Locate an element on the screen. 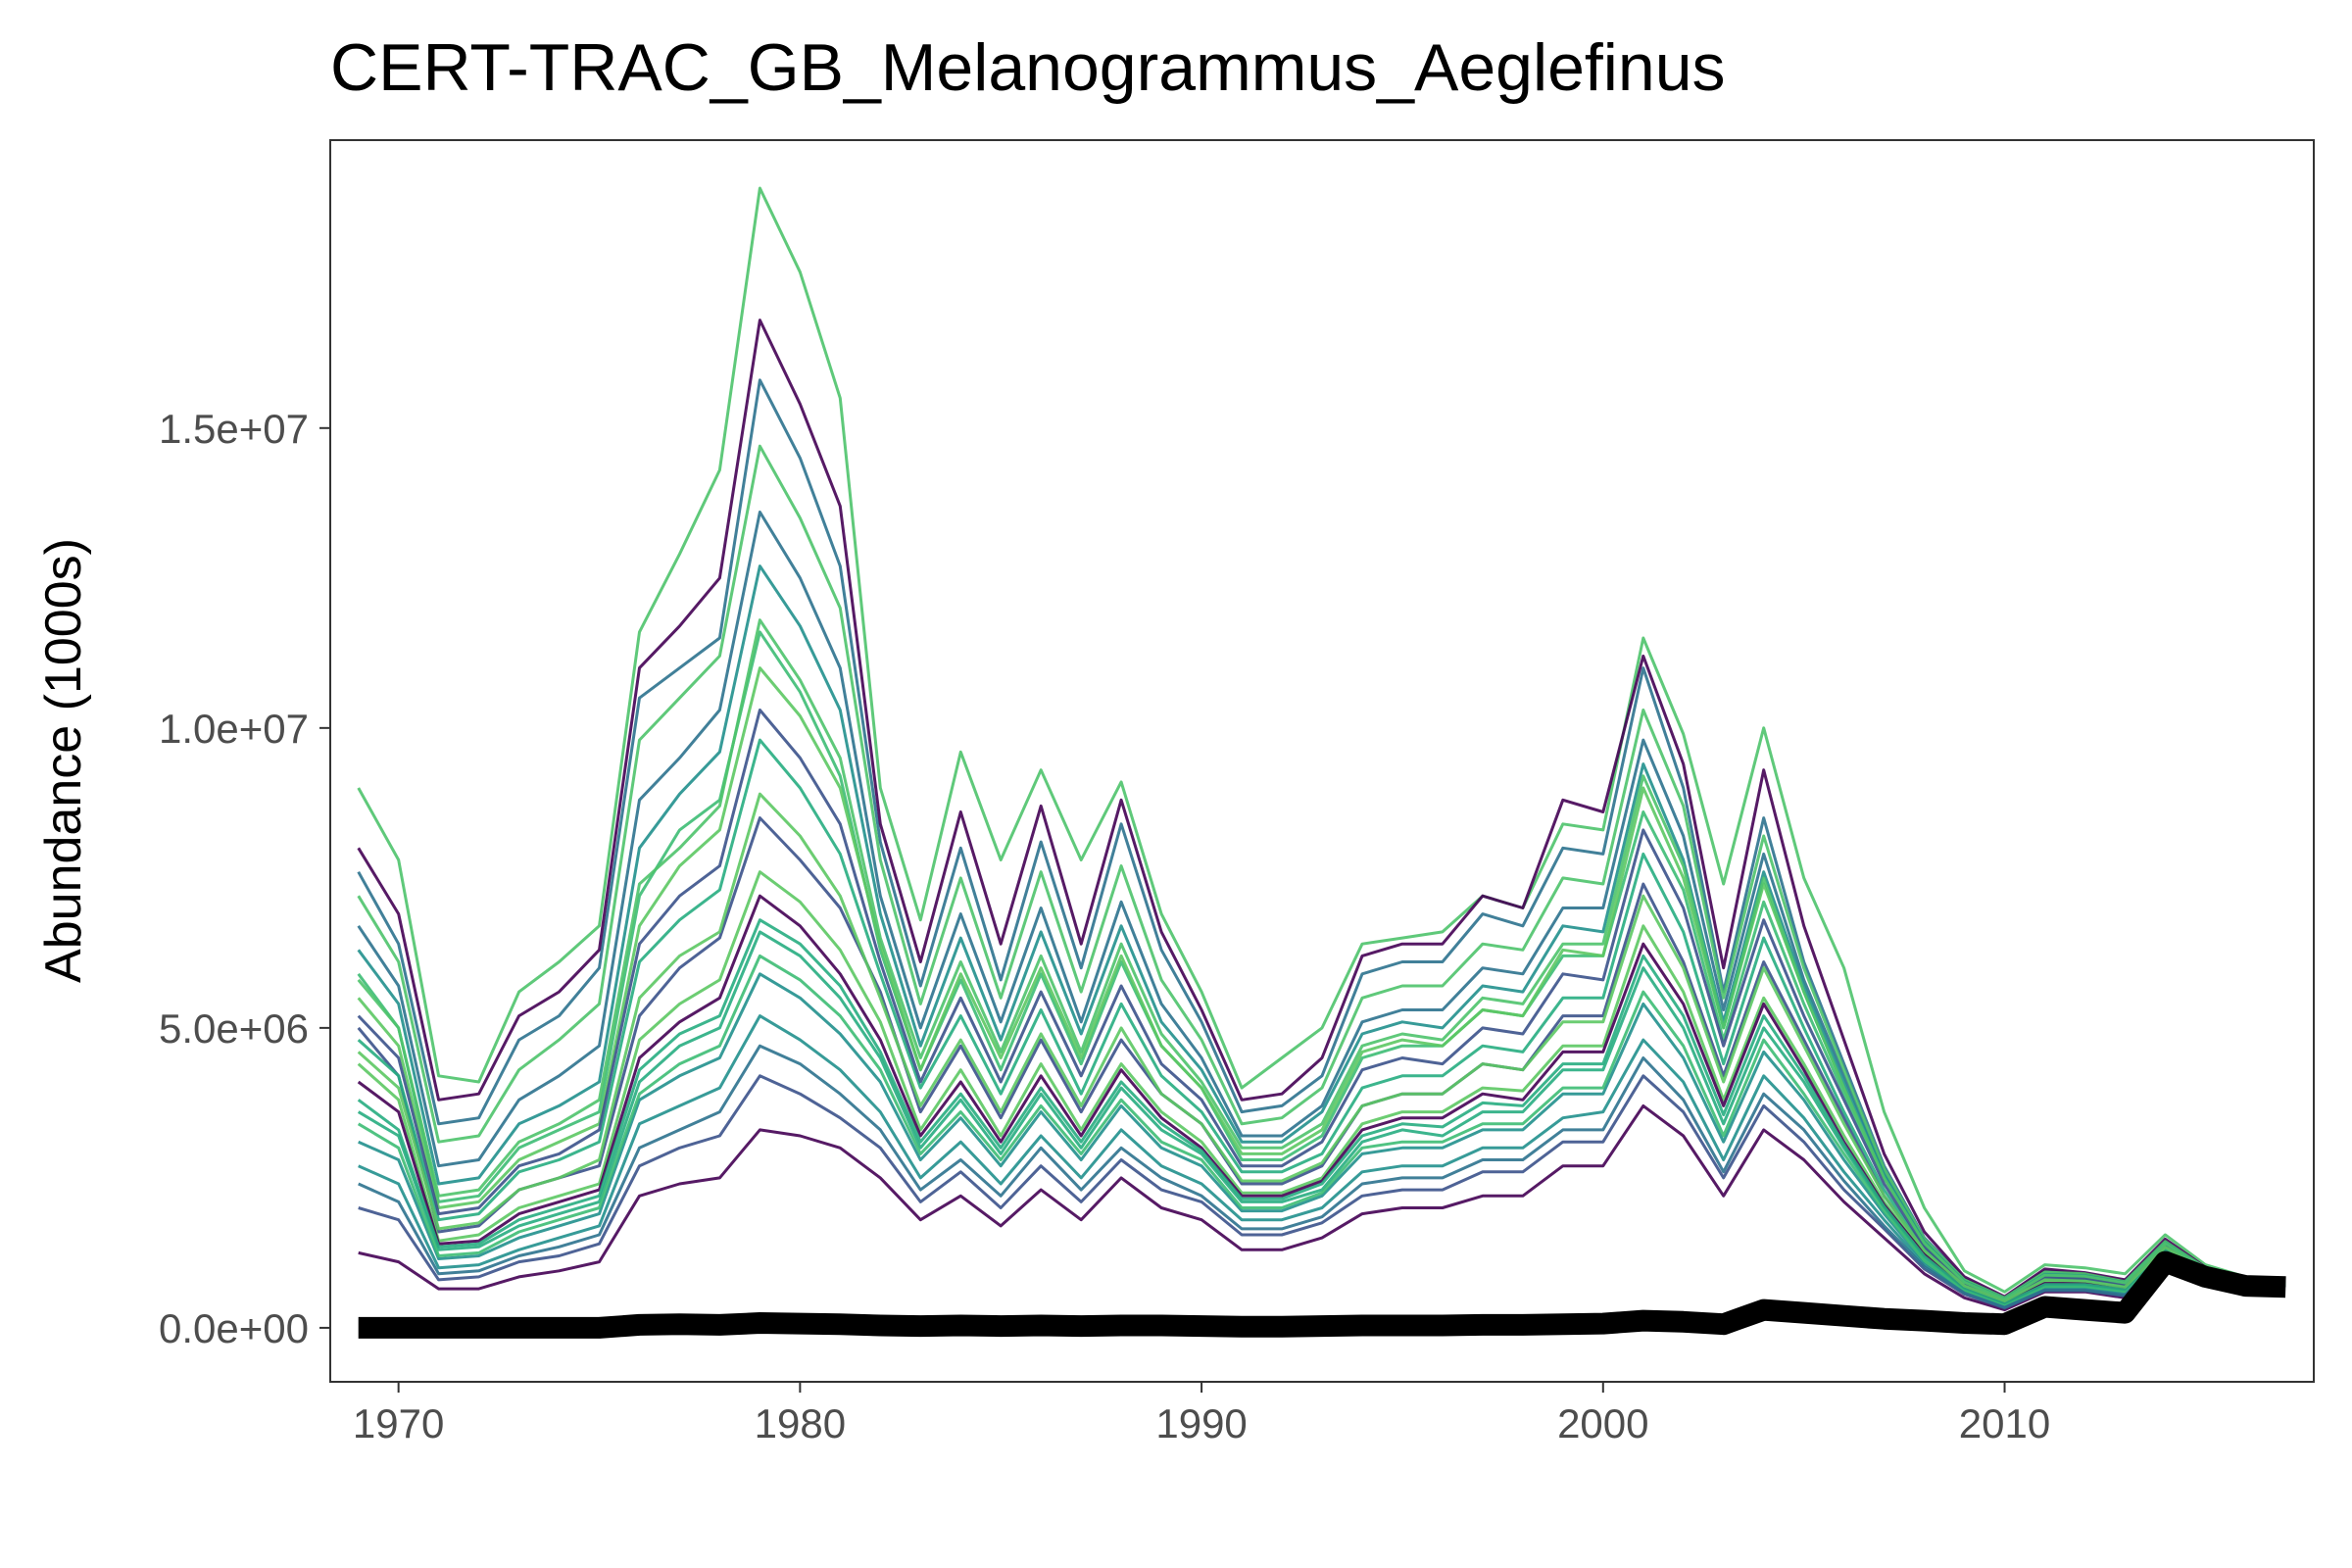 The width and height of the screenshot is (2352, 1568). x-tick-label: 1980 is located at coordinates (800, 1423).